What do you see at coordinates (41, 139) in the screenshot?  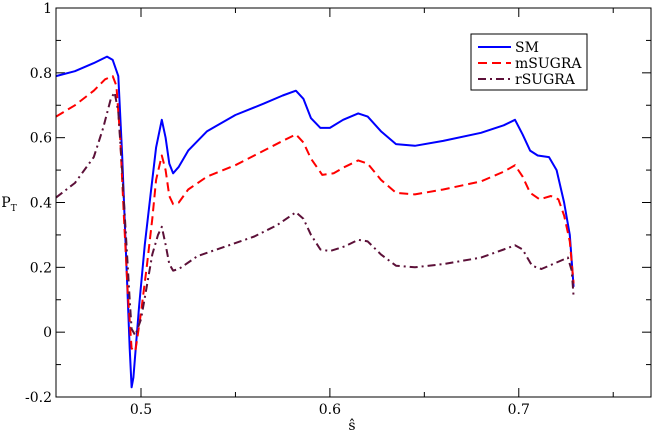 I see `y-tick-label: 0.6` at bounding box center [41, 139].